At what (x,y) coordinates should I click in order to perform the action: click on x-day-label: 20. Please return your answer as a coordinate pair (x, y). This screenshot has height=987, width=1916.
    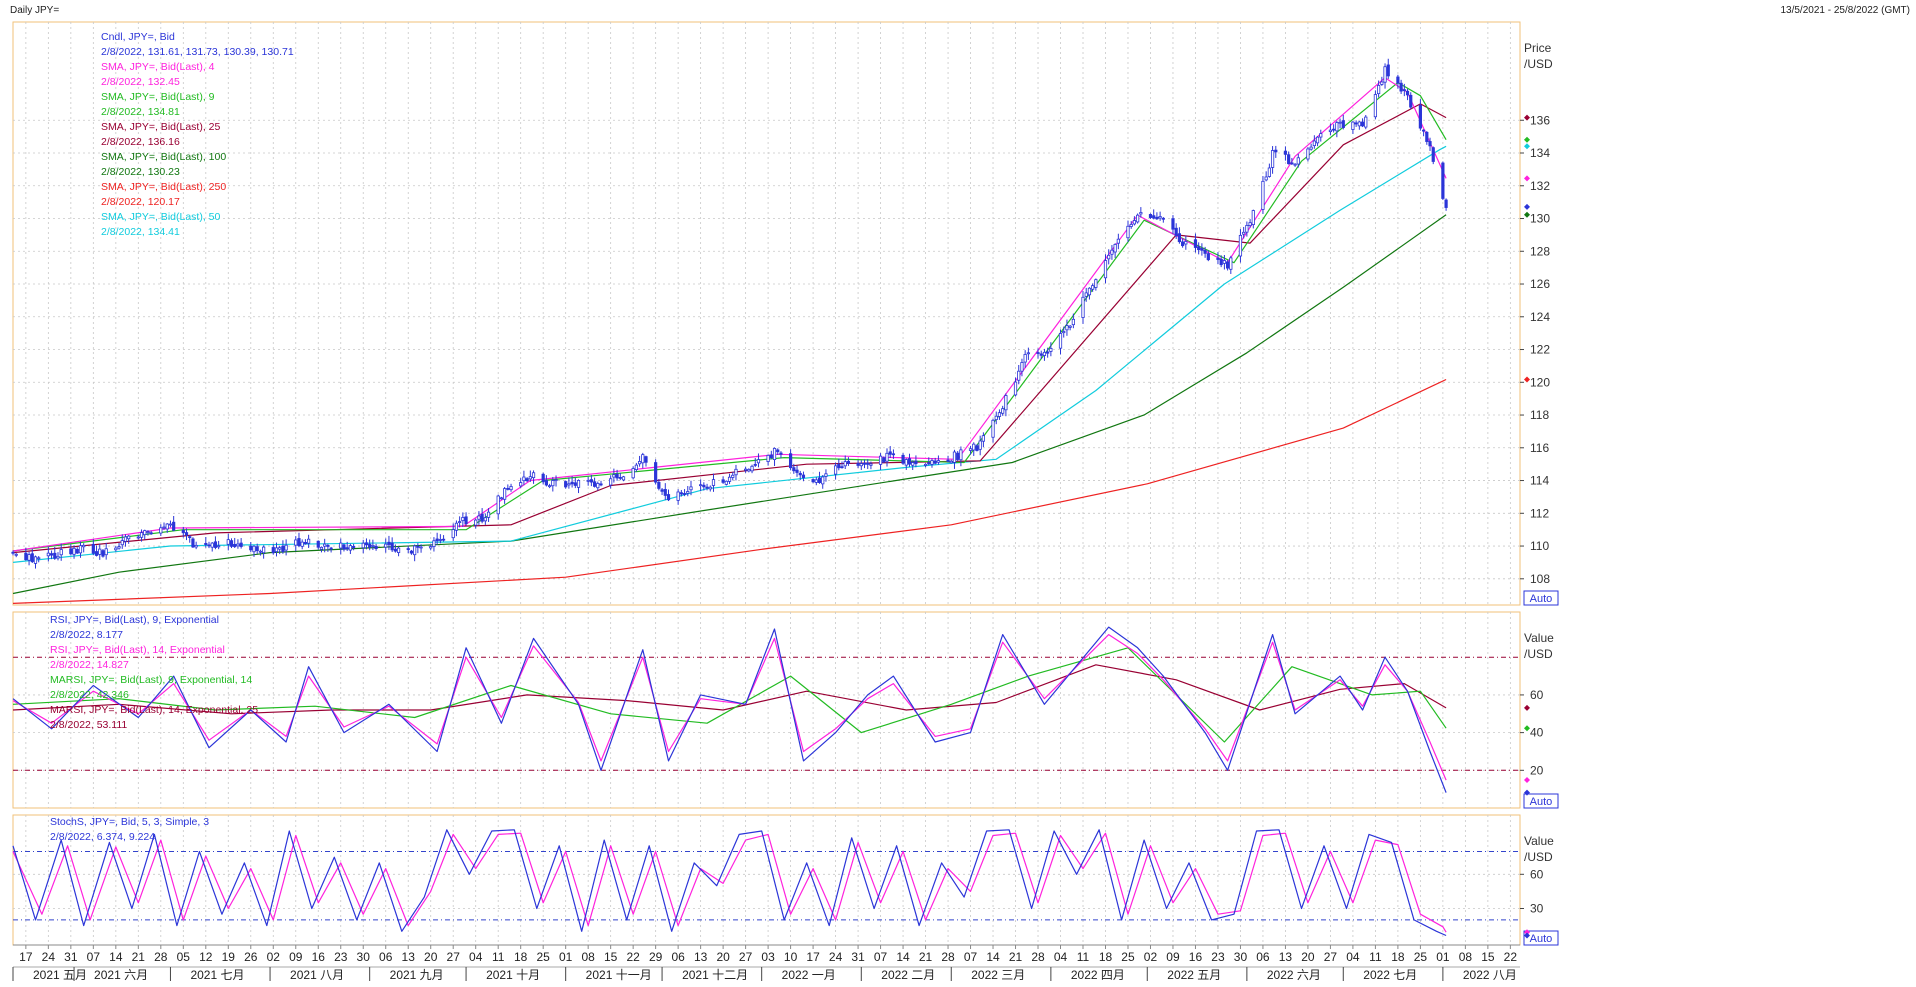
    Looking at the image, I should click on (1308, 957).